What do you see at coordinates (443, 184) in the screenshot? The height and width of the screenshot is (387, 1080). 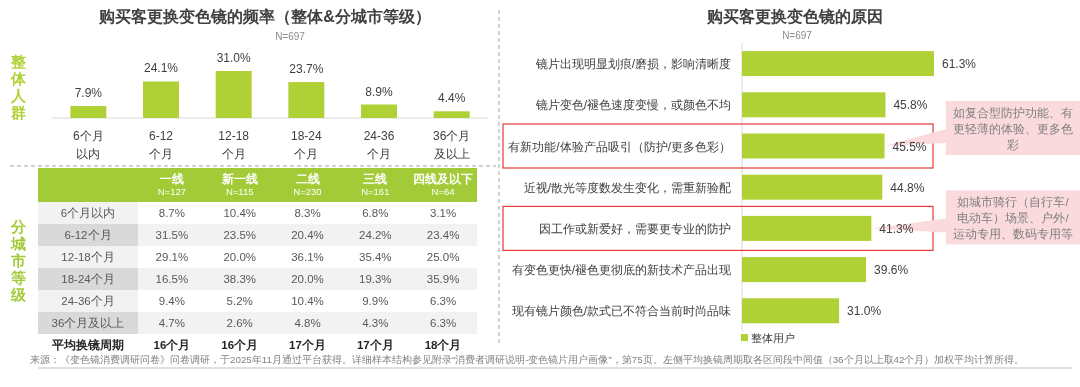 I see `x-tick-label: 四线及以下 N=64` at bounding box center [443, 184].